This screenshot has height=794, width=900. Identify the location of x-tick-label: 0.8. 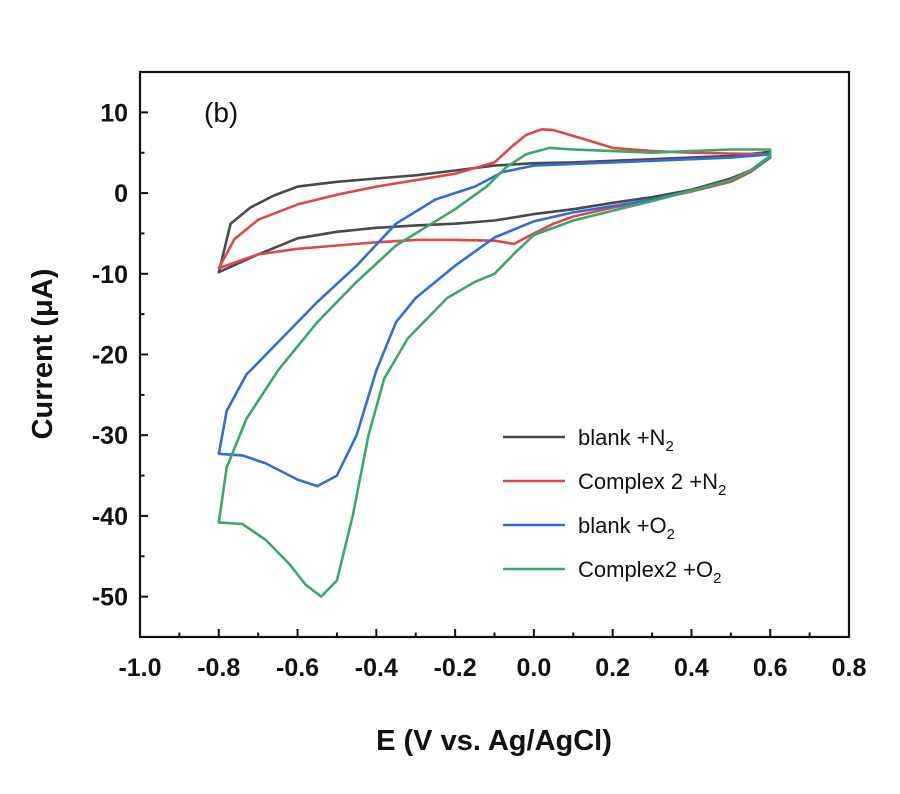
(849, 668).